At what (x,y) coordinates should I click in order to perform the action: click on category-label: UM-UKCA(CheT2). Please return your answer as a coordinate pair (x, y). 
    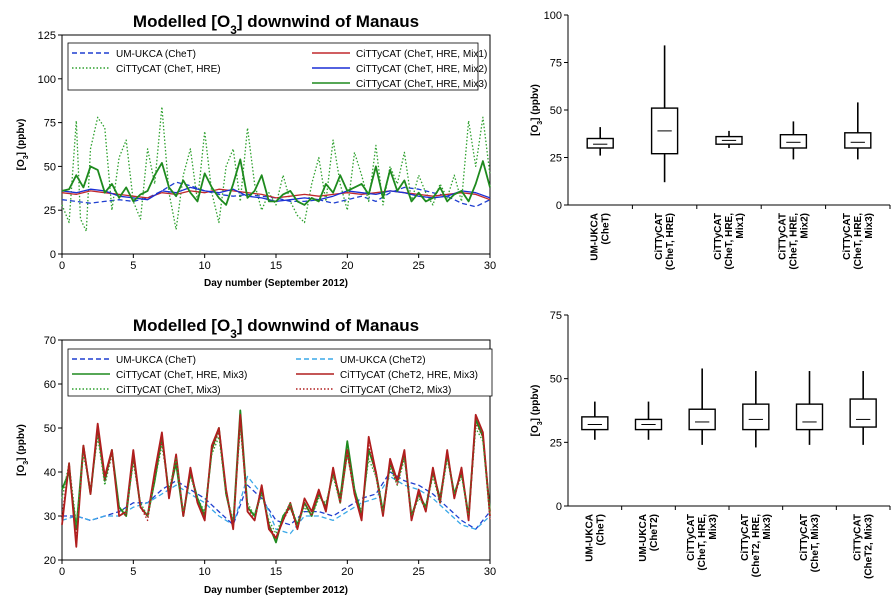
    Looking at the image, I should click on (649, 538).